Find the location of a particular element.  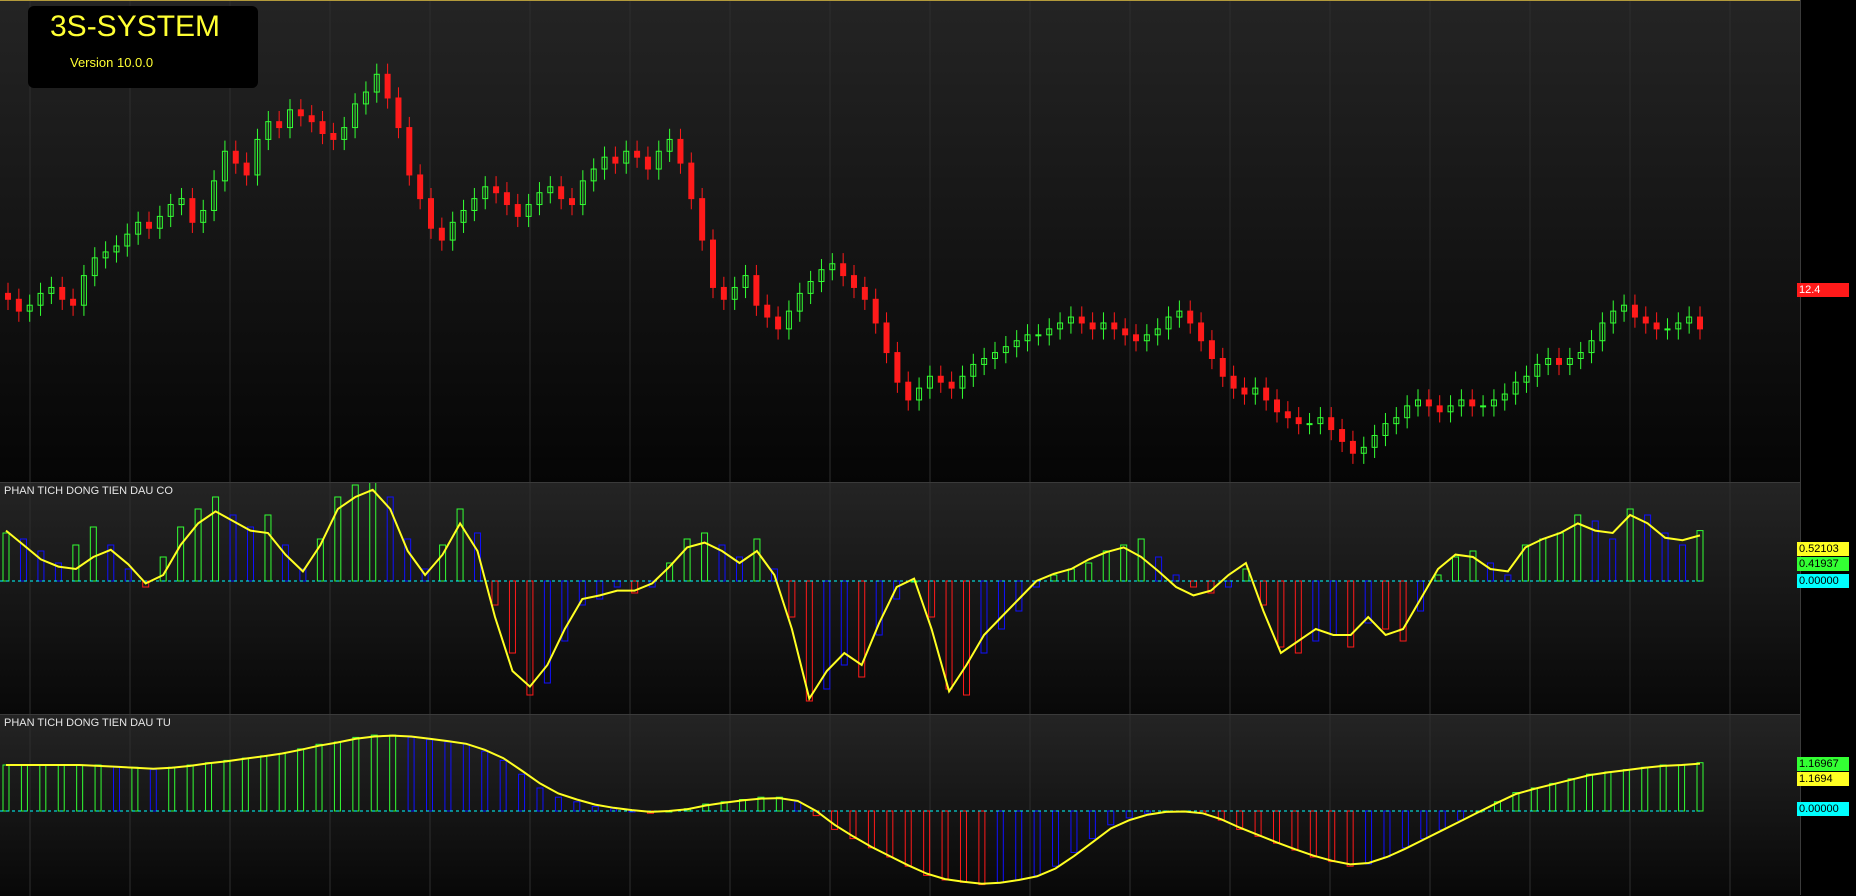

last-price-tag: 12.4 is located at coordinates (1823, 290).